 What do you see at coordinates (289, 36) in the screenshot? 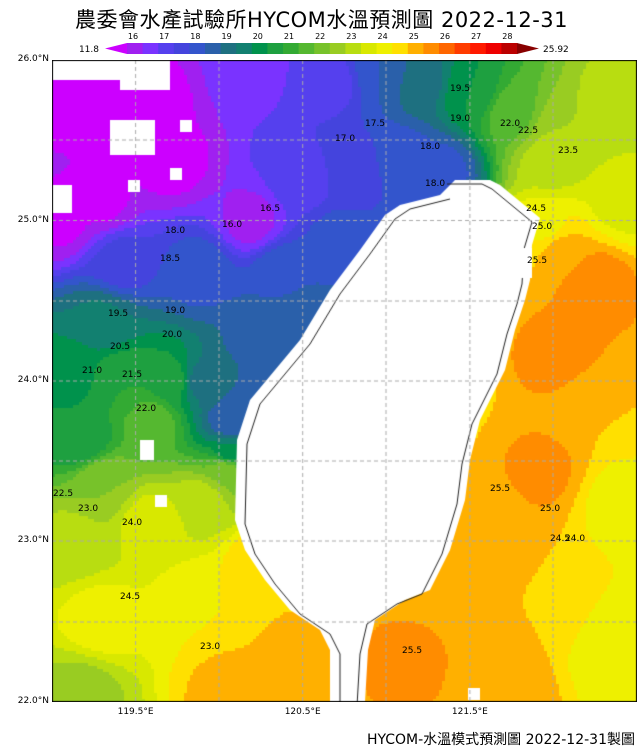
I see `colorbar-tick-label: 21` at bounding box center [289, 36].